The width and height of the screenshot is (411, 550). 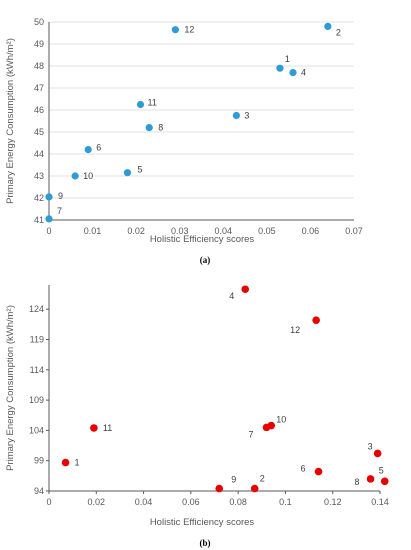 What do you see at coordinates (381, 470) in the screenshot?
I see `chart-b-point-label-5: 5` at bounding box center [381, 470].